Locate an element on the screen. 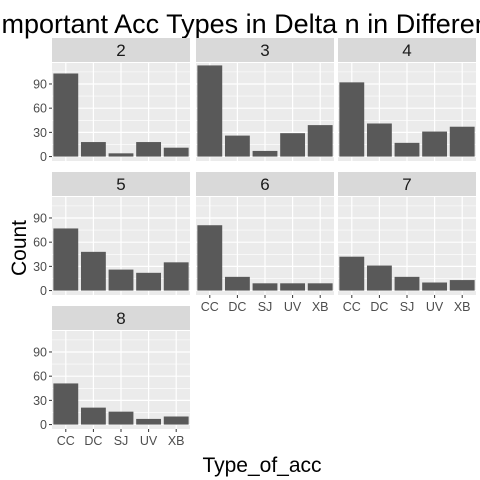 This screenshot has width=480, height=480. facet-panel-4: 4 is located at coordinates (407, 99).